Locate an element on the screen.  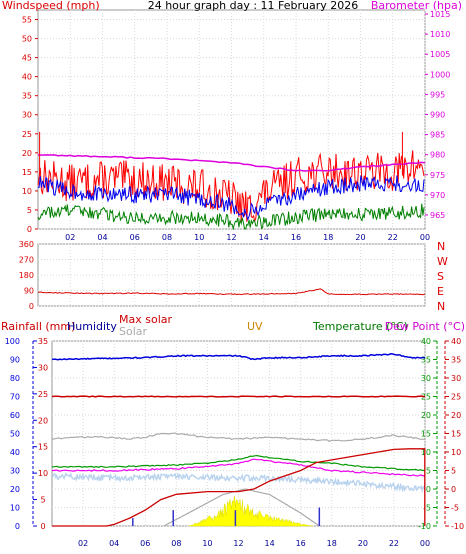
uv-axis-title: UV is located at coordinates (255, 326).